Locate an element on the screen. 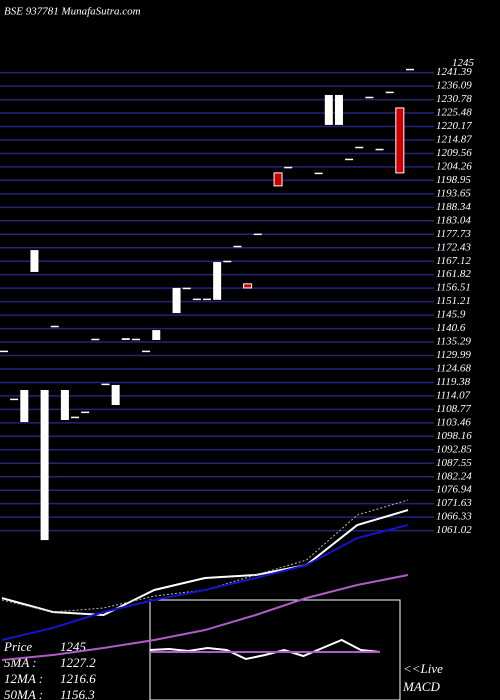 The width and height of the screenshot is (500, 700). y-tick-label: 1119.38 is located at coordinates (453, 382).